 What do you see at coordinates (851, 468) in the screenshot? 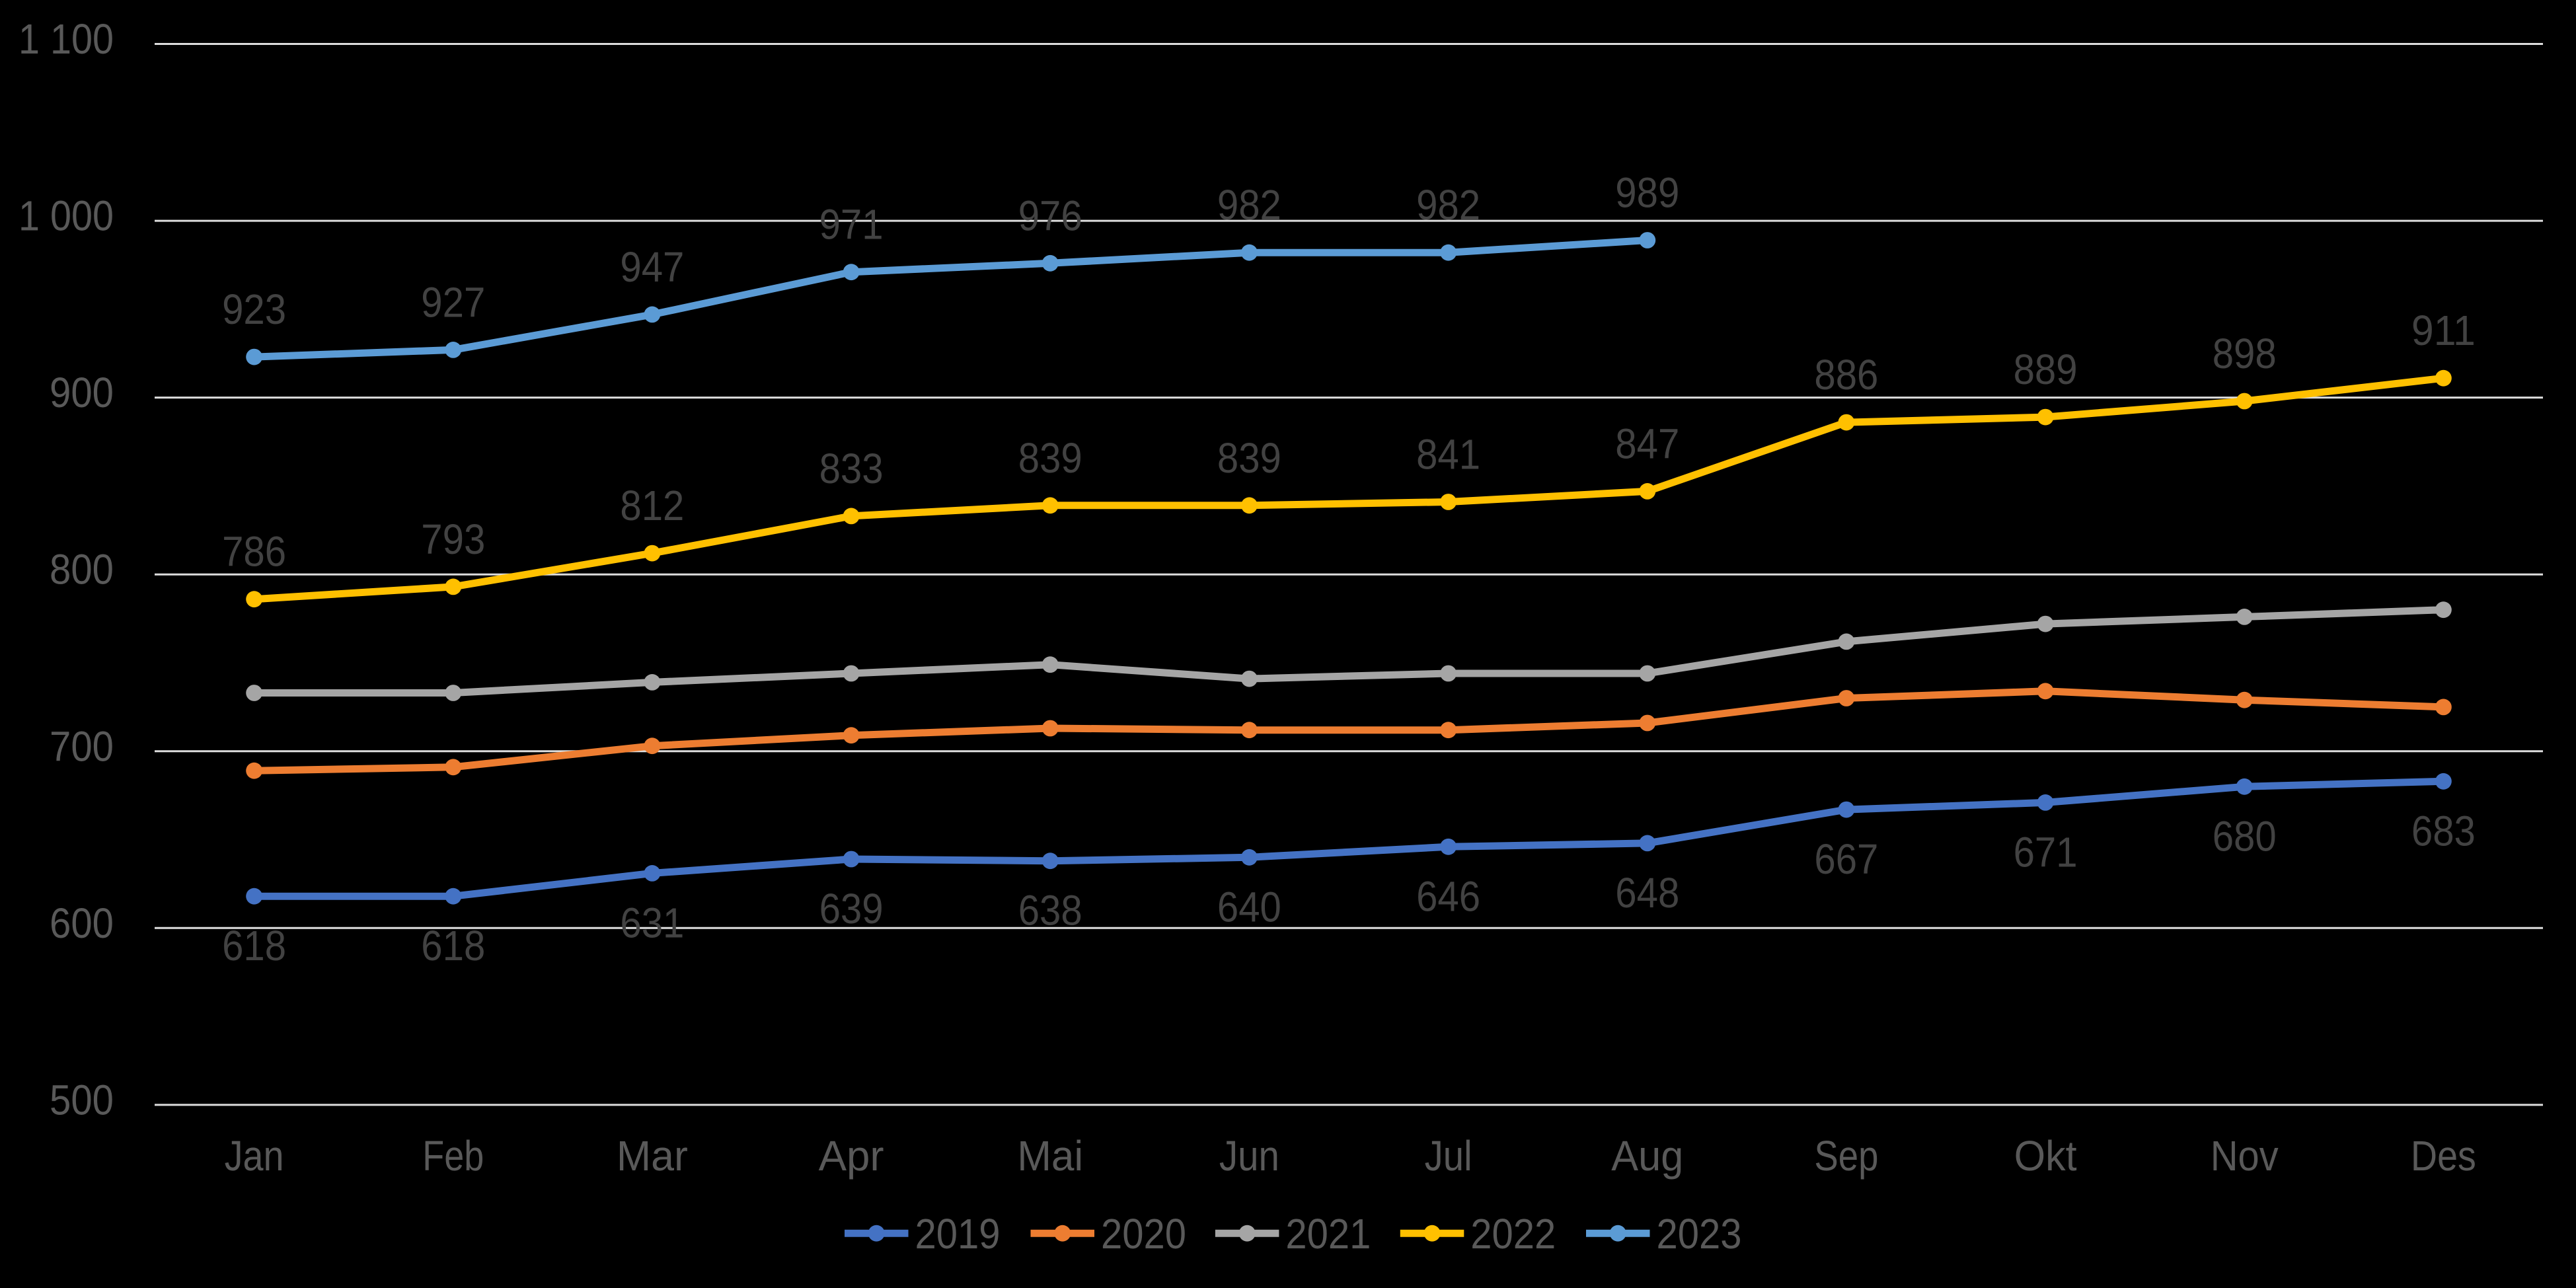
I see `svg-text: 833` at bounding box center [851, 468].